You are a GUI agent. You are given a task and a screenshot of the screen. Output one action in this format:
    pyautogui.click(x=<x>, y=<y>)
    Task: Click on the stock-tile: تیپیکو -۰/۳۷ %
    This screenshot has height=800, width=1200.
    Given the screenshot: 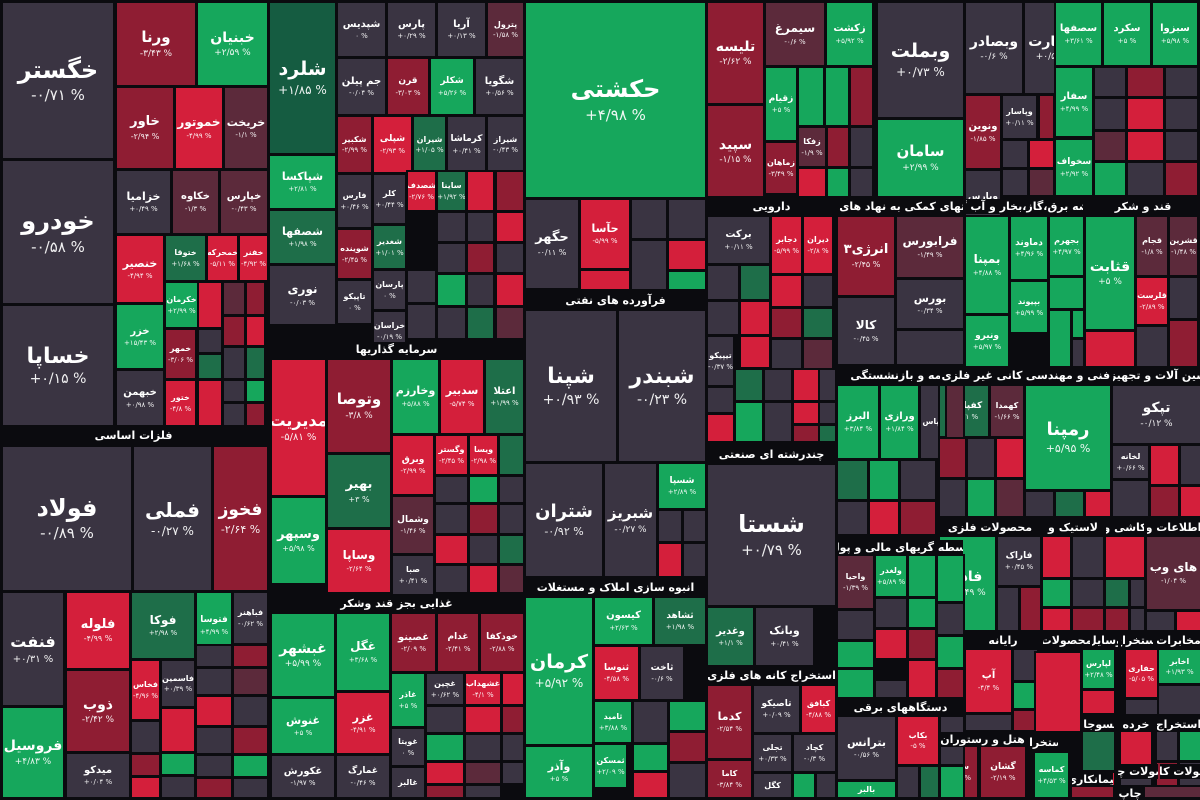 What is the action you would take?
    pyautogui.click(x=720, y=361)
    